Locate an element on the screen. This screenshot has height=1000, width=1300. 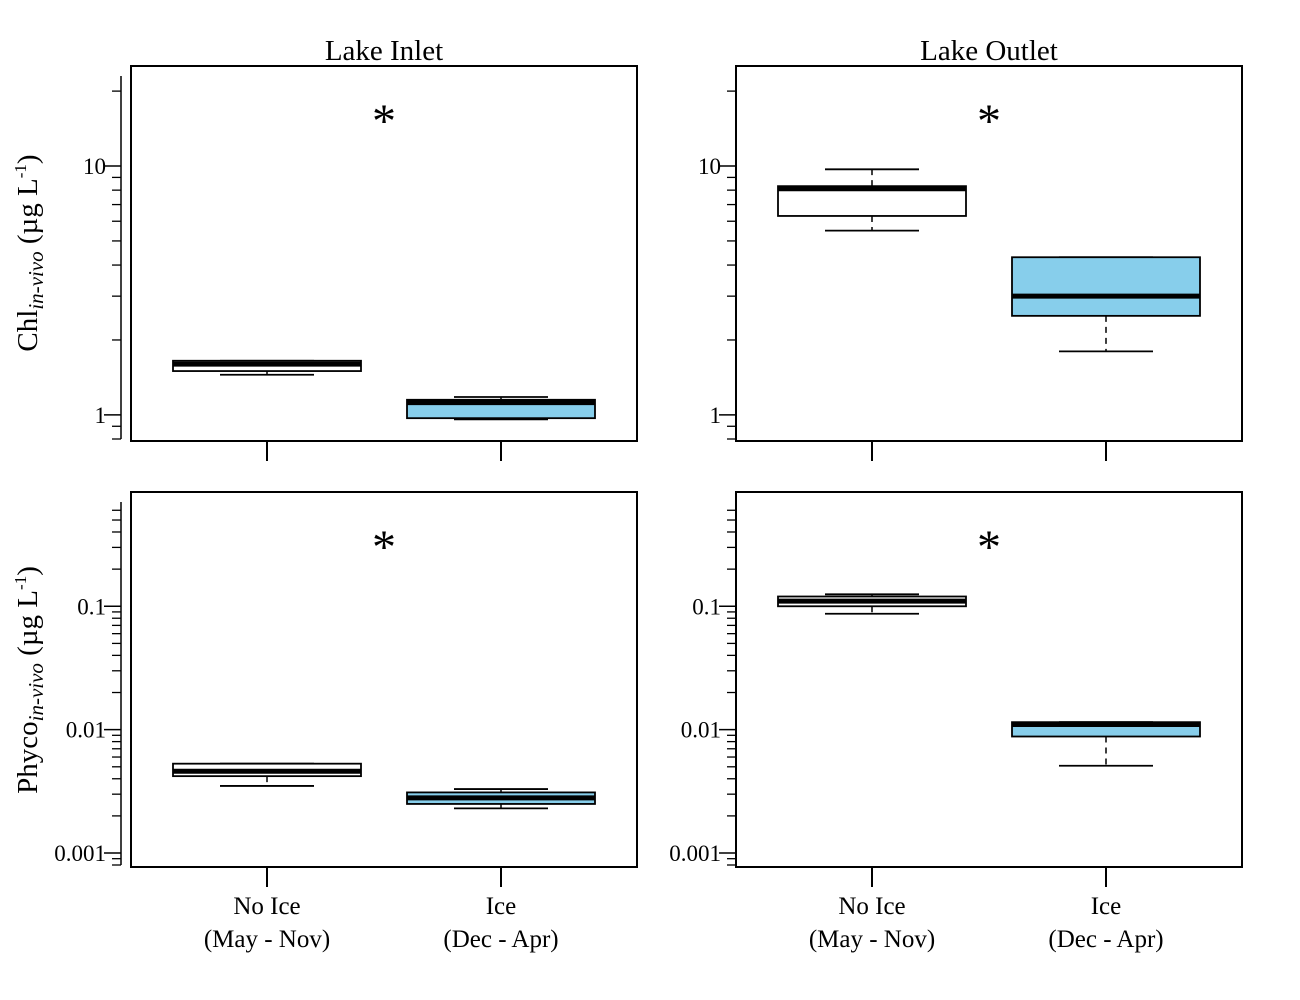
column-title-inlet: Lake Inlet is located at coordinates (384, 51).